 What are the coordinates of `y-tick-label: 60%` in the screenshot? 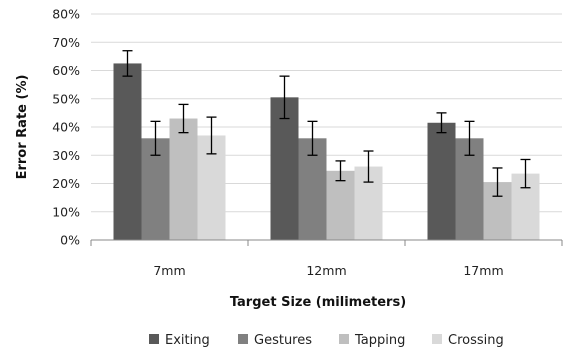 It's located at (66, 70).